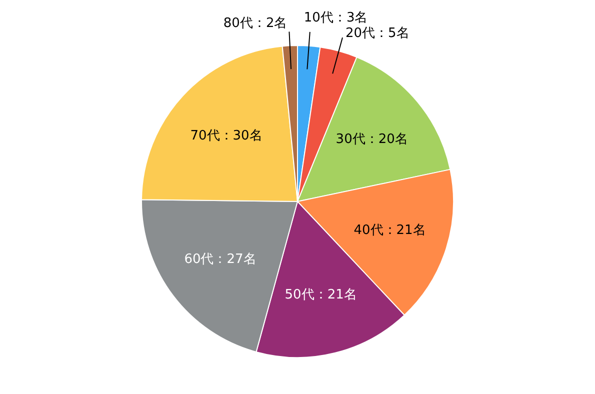 The width and height of the screenshot is (595, 394). What do you see at coordinates (235, 260) in the screenshot?
I see `data-label: ：27名` at bounding box center [235, 260].